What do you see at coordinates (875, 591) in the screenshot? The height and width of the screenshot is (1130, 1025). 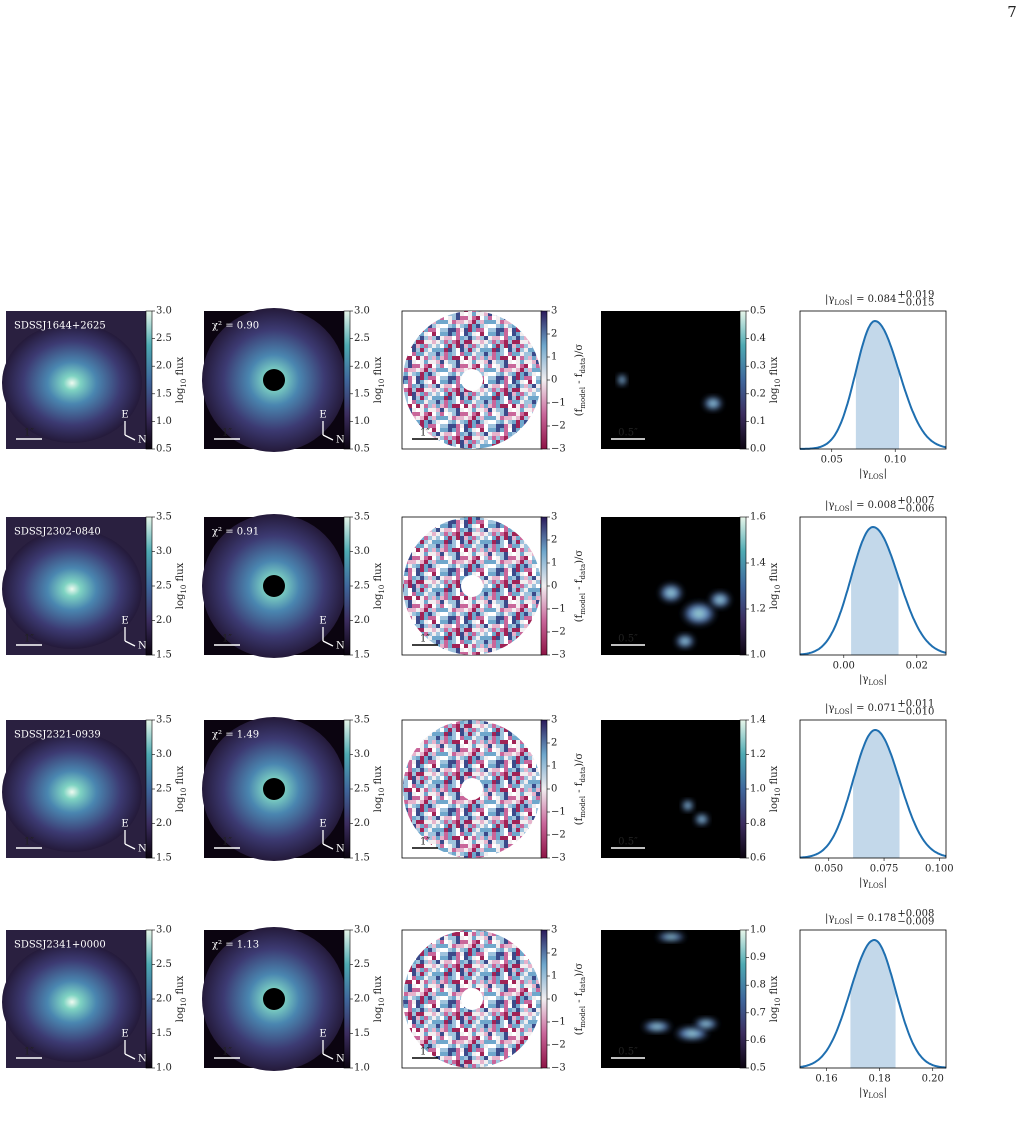 I see `credible-interval` at bounding box center [875, 591].